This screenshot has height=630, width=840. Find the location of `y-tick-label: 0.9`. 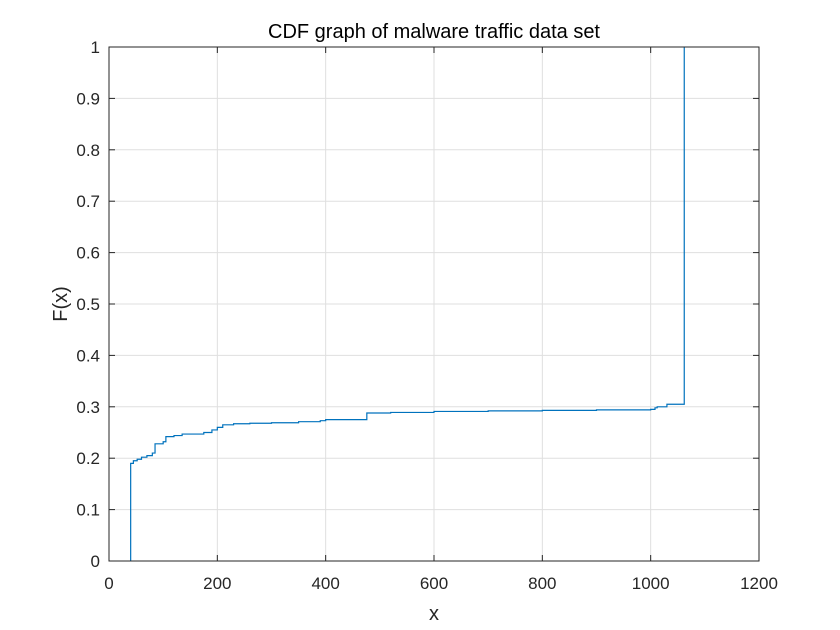

y-tick-label: 0.9 is located at coordinates (88, 98).